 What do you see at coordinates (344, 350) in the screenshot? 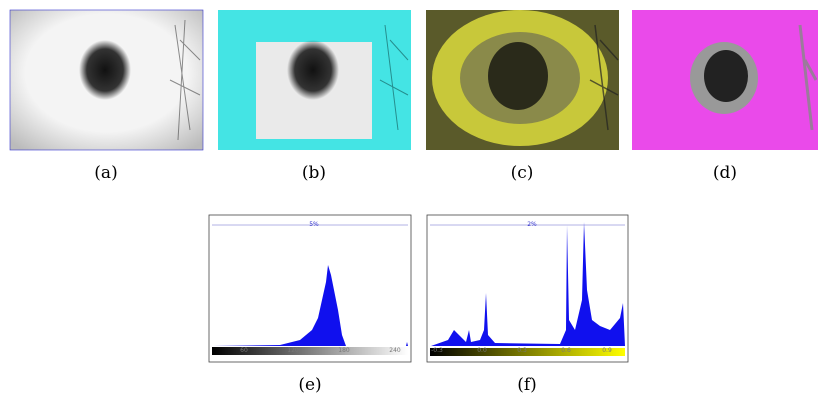
I see `tick-label: 180` at bounding box center [344, 350].